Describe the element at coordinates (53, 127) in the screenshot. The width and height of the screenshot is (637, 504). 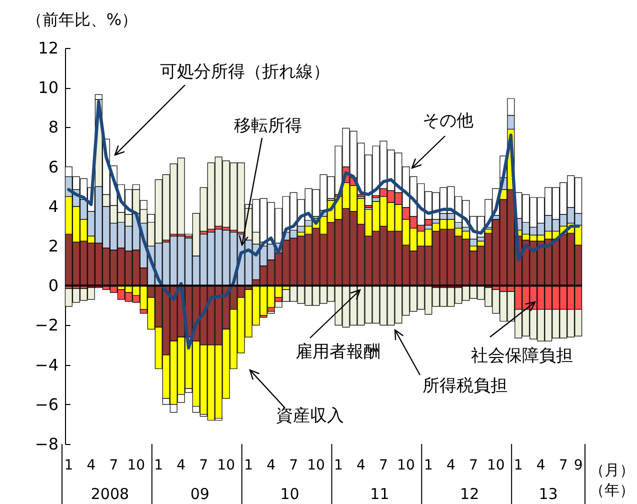
I see `y-tick-label: 8` at that location.